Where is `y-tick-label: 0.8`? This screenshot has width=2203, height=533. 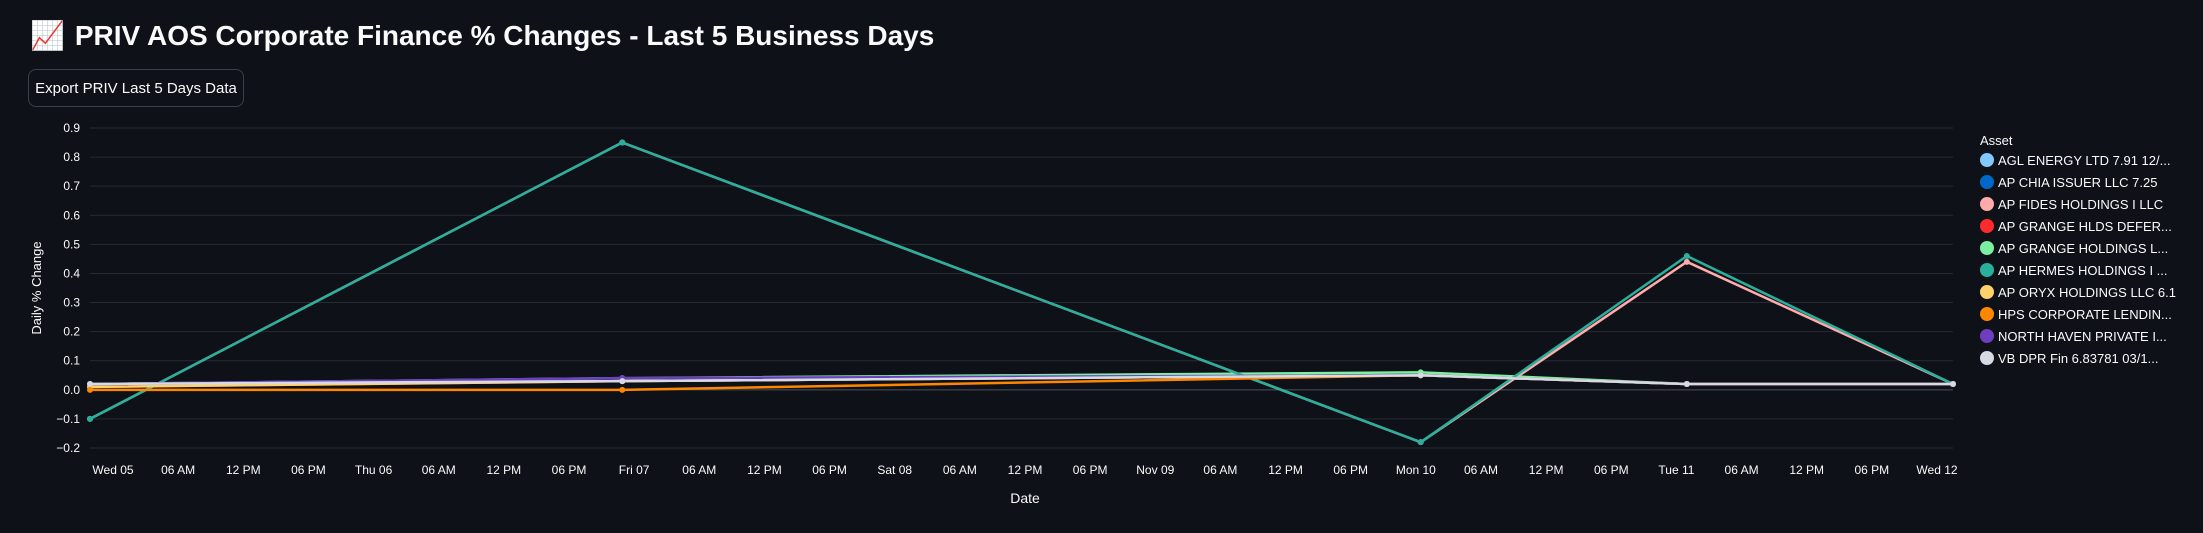
y-tick-label: 0.8 is located at coordinates (71, 157).